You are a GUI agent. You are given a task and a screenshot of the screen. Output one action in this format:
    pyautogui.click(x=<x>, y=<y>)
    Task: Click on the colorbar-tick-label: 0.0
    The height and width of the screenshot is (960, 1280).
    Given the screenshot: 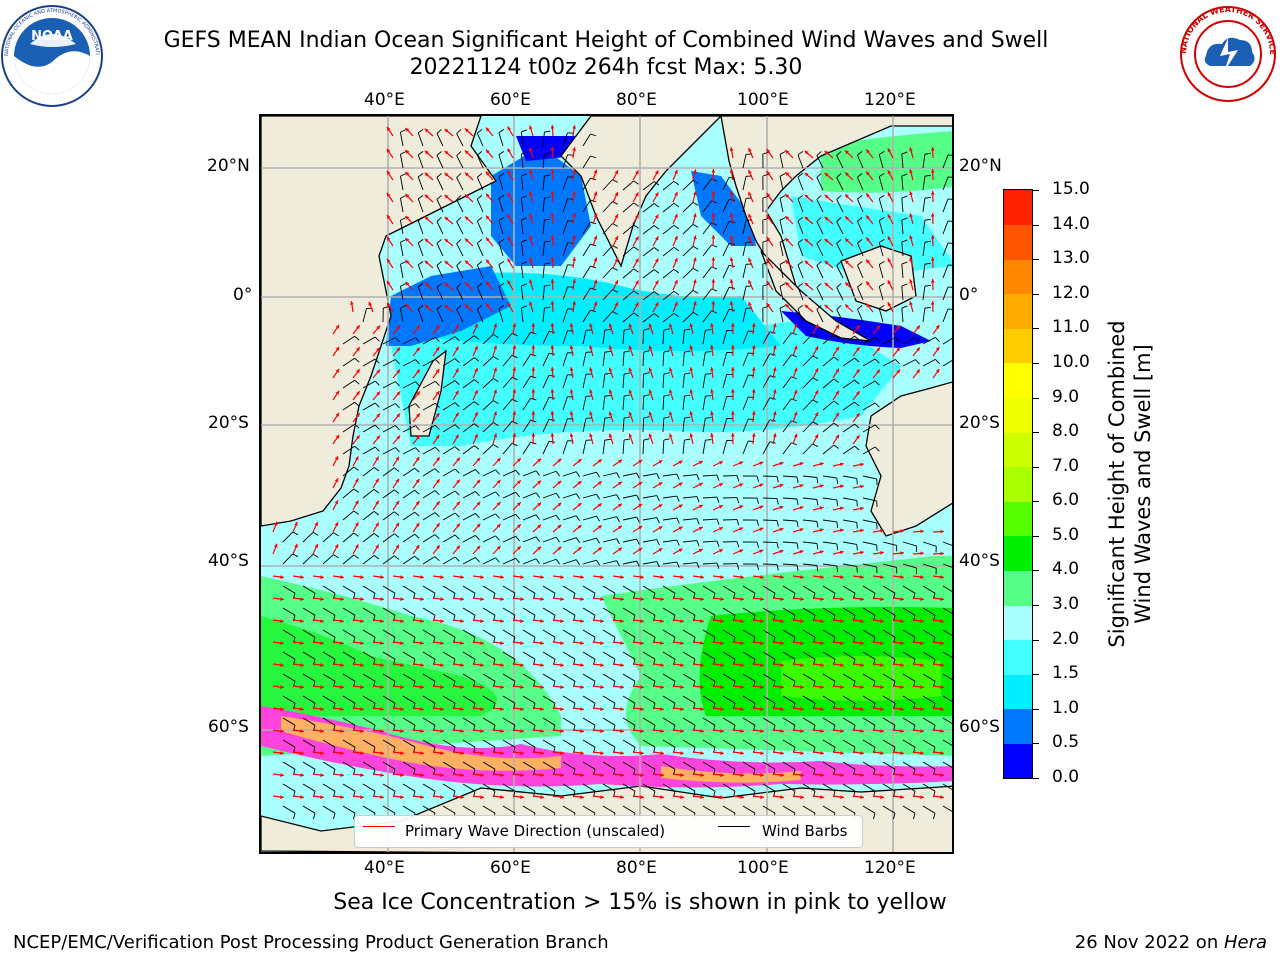 What is the action you would take?
    pyautogui.click(x=1066, y=777)
    